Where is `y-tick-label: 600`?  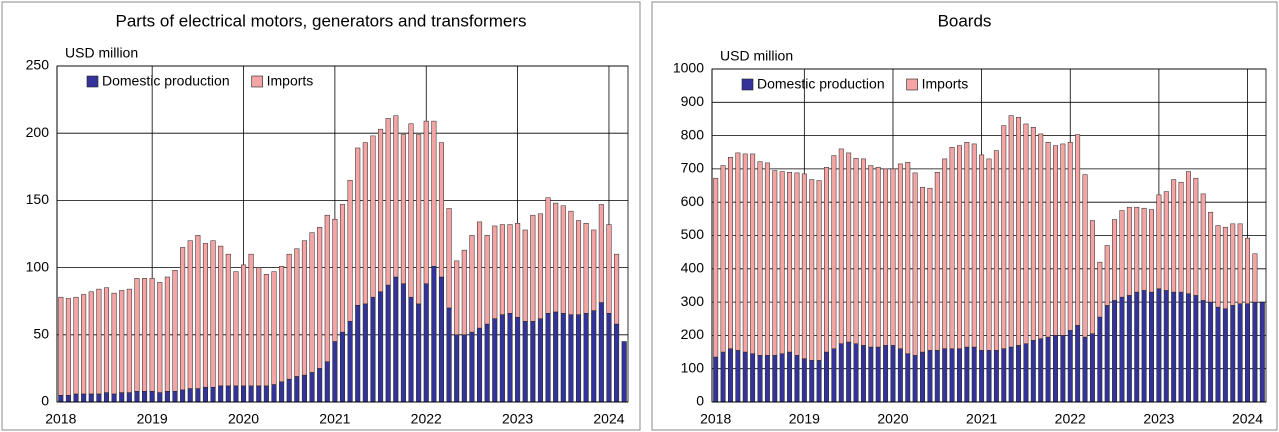 y-tick-label: 600 is located at coordinates (693, 201).